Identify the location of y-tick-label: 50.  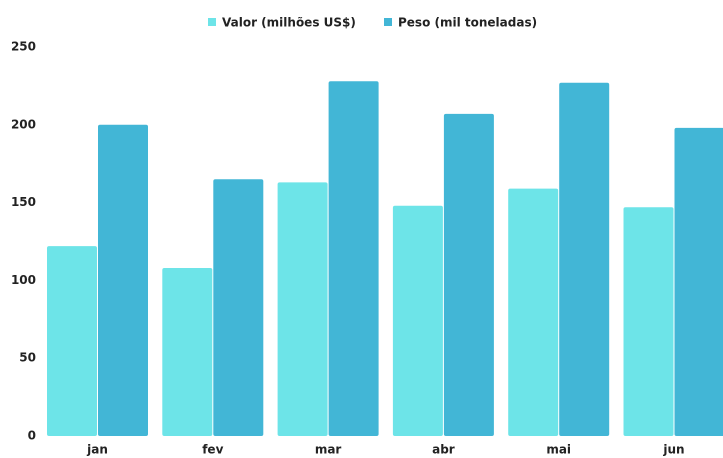
(27, 358).